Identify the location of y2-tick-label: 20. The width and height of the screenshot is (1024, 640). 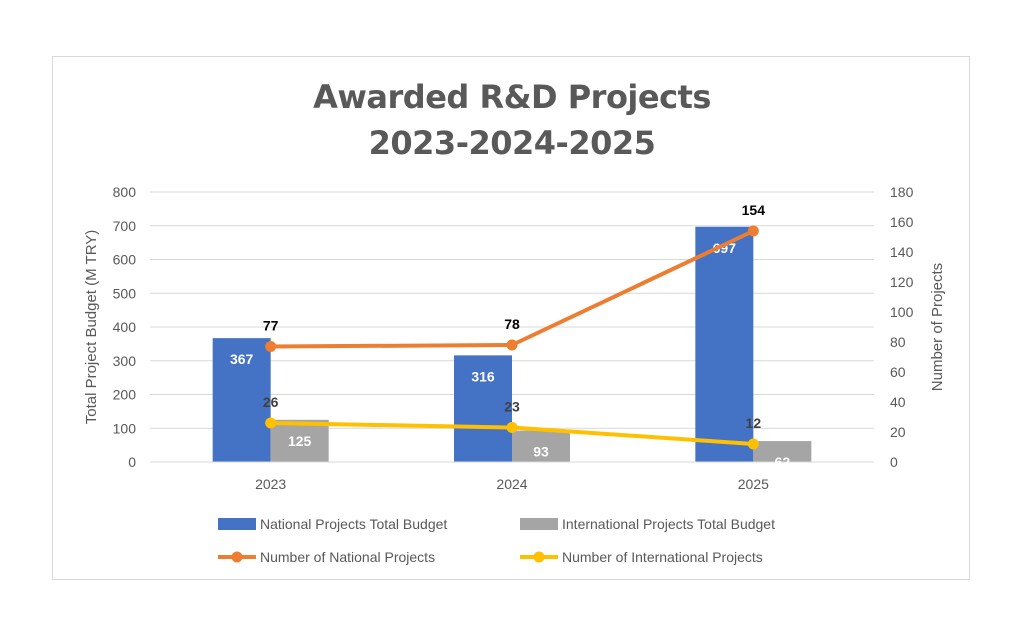
(898, 432).